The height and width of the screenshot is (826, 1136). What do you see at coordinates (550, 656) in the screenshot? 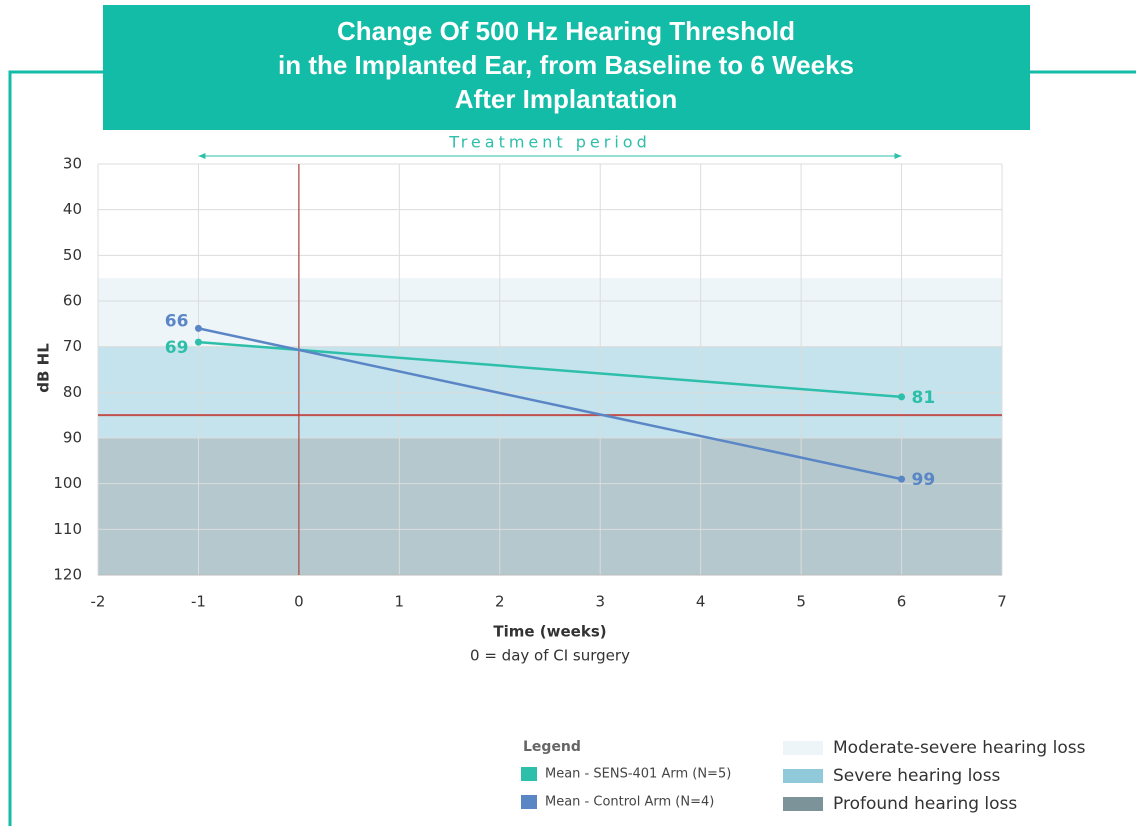
I see `x-axis-note: 0 = day of CI surgery` at bounding box center [550, 656].